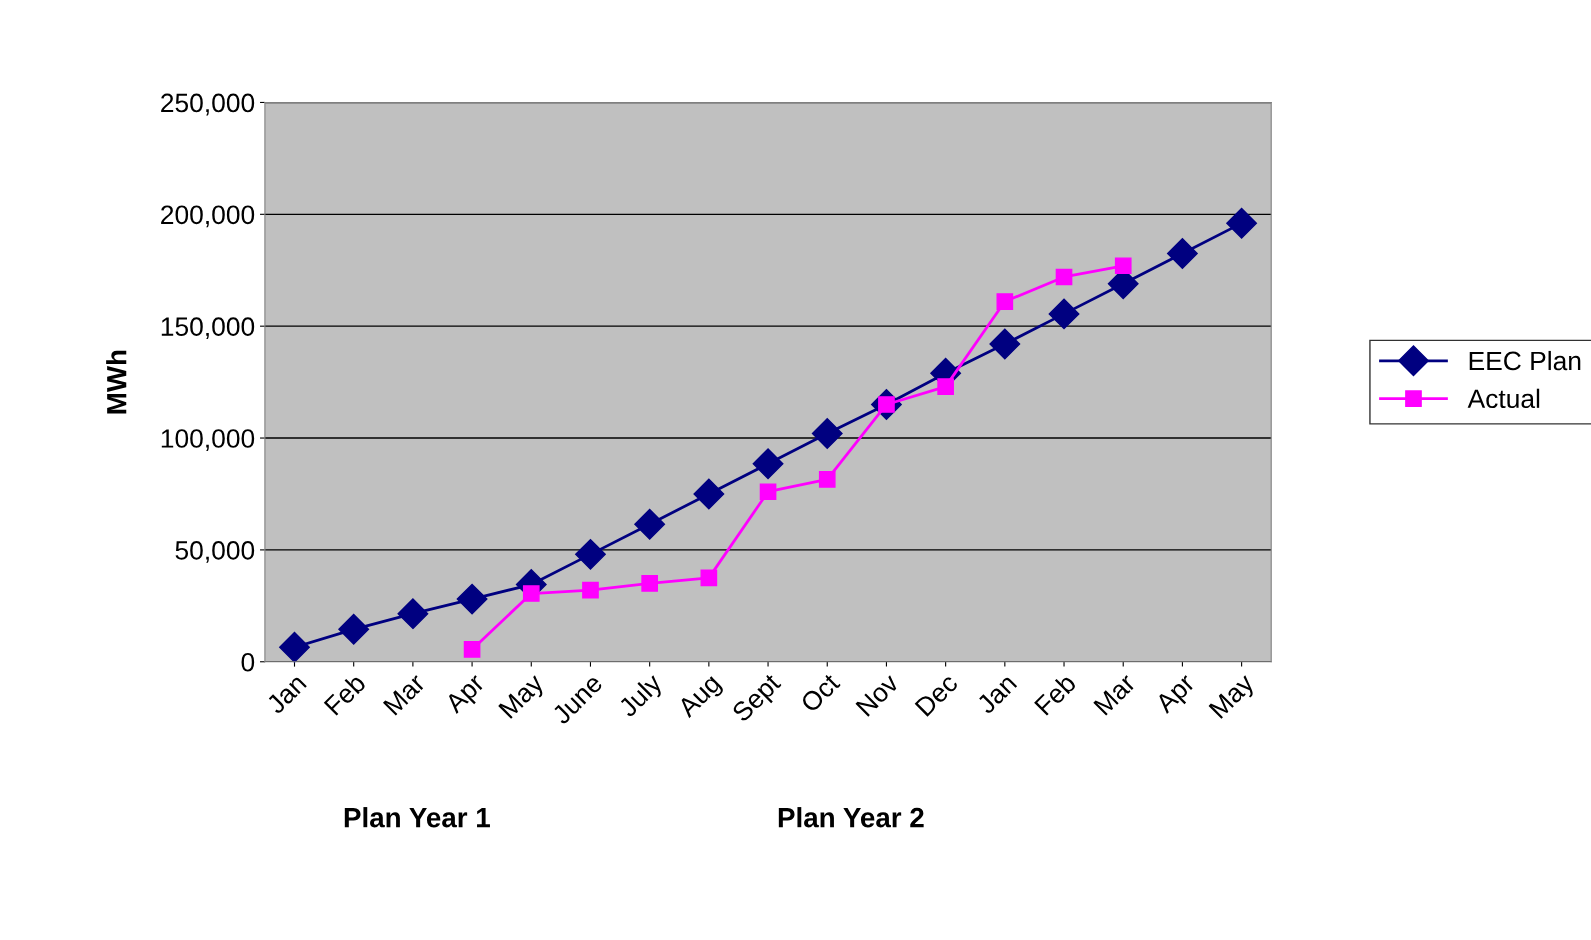  Describe the element at coordinates (215, 552) in the screenshot. I see `y-tick-label: 50,000` at that location.